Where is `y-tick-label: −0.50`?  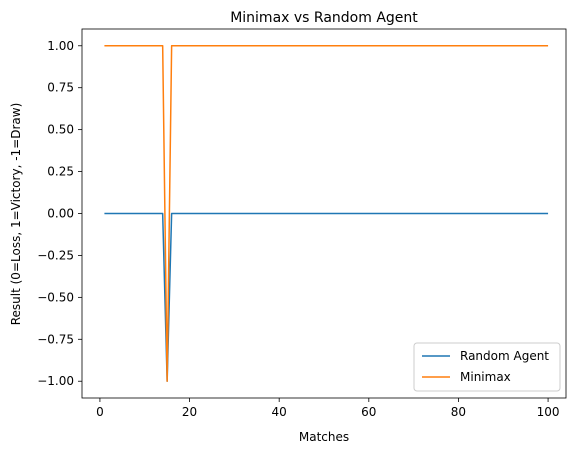 y-tick-label: −0.50 is located at coordinates (55, 297).